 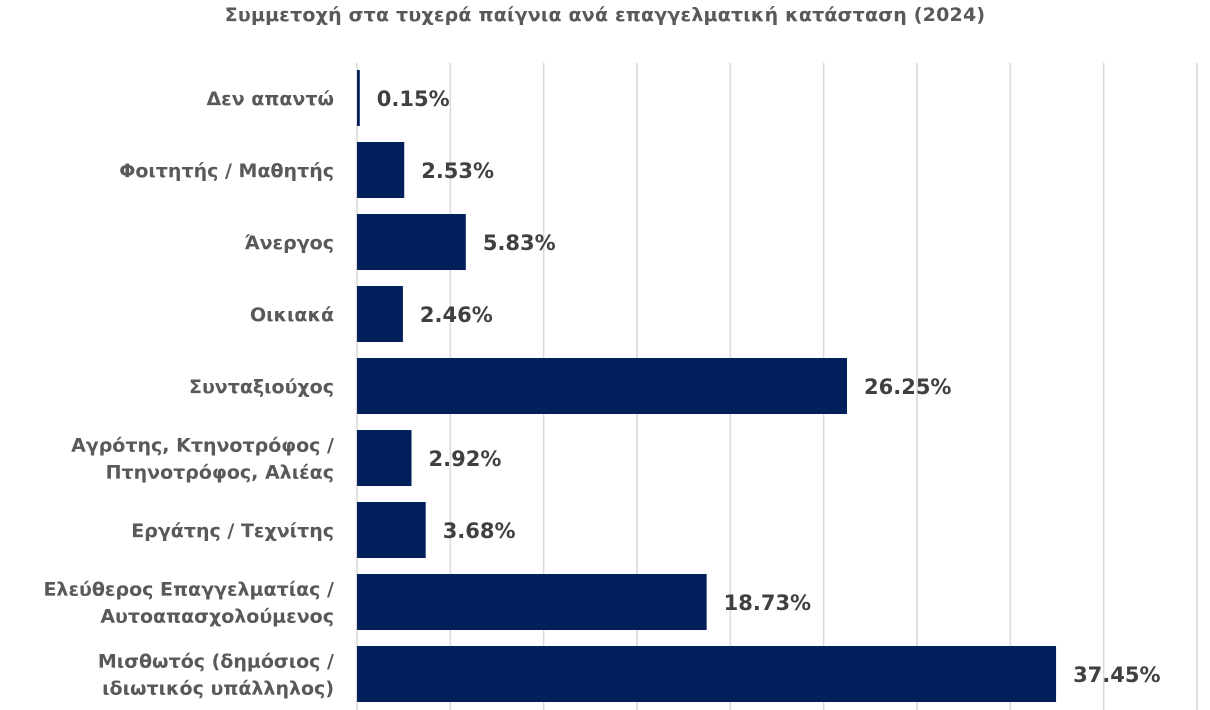 What do you see at coordinates (767, 603) in the screenshot?
I see `data-label: 18.73%` at bounding box center [767, 603].